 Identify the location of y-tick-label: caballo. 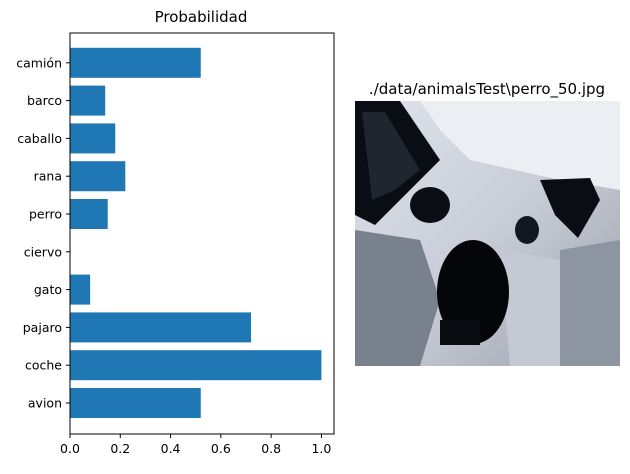
(39, 138).